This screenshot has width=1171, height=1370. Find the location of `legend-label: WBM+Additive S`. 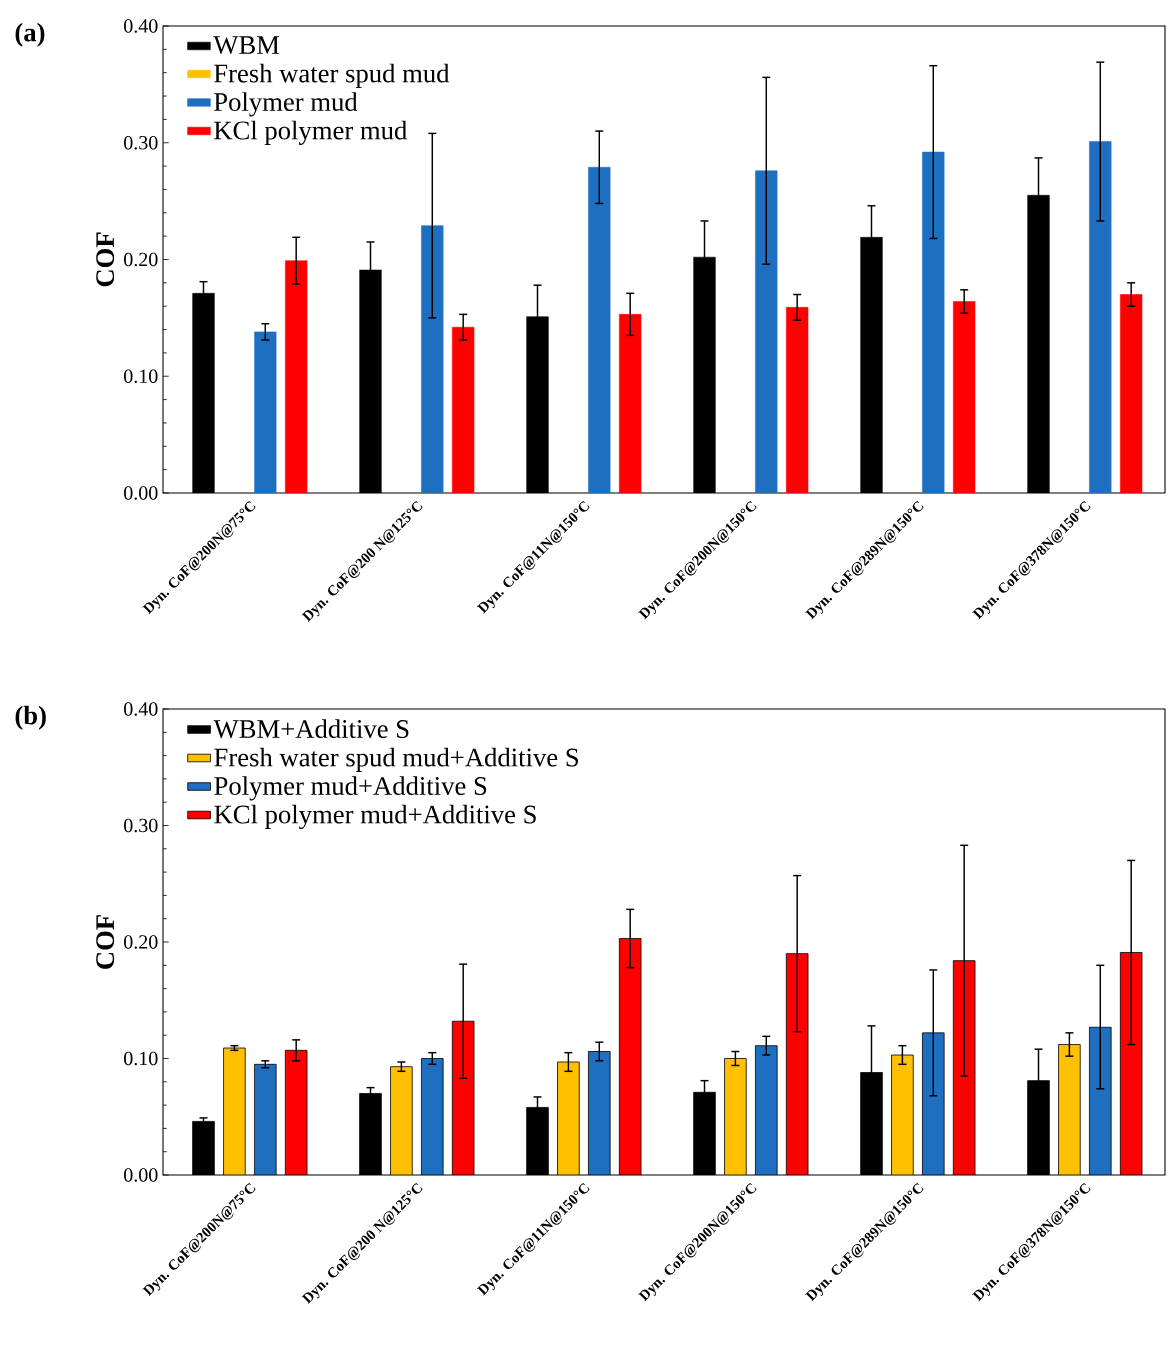

legend-label: WBM+Additive S is located at coordinates (311, 729).